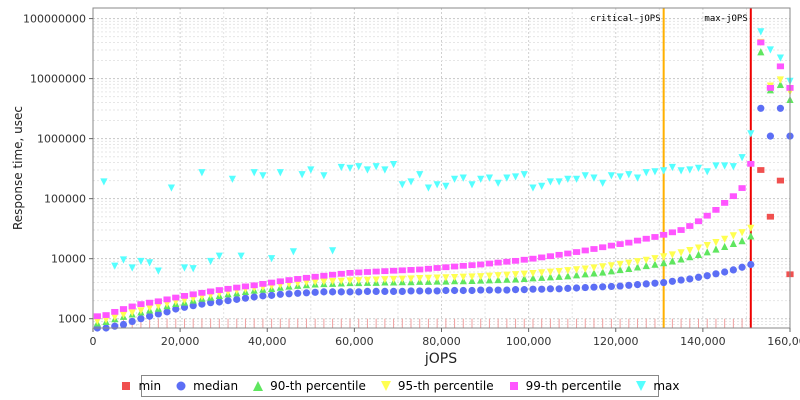 The height and width of the screenshot is (400, 800). I want to click on marker-label: max-jOPS, so click(725, 19).